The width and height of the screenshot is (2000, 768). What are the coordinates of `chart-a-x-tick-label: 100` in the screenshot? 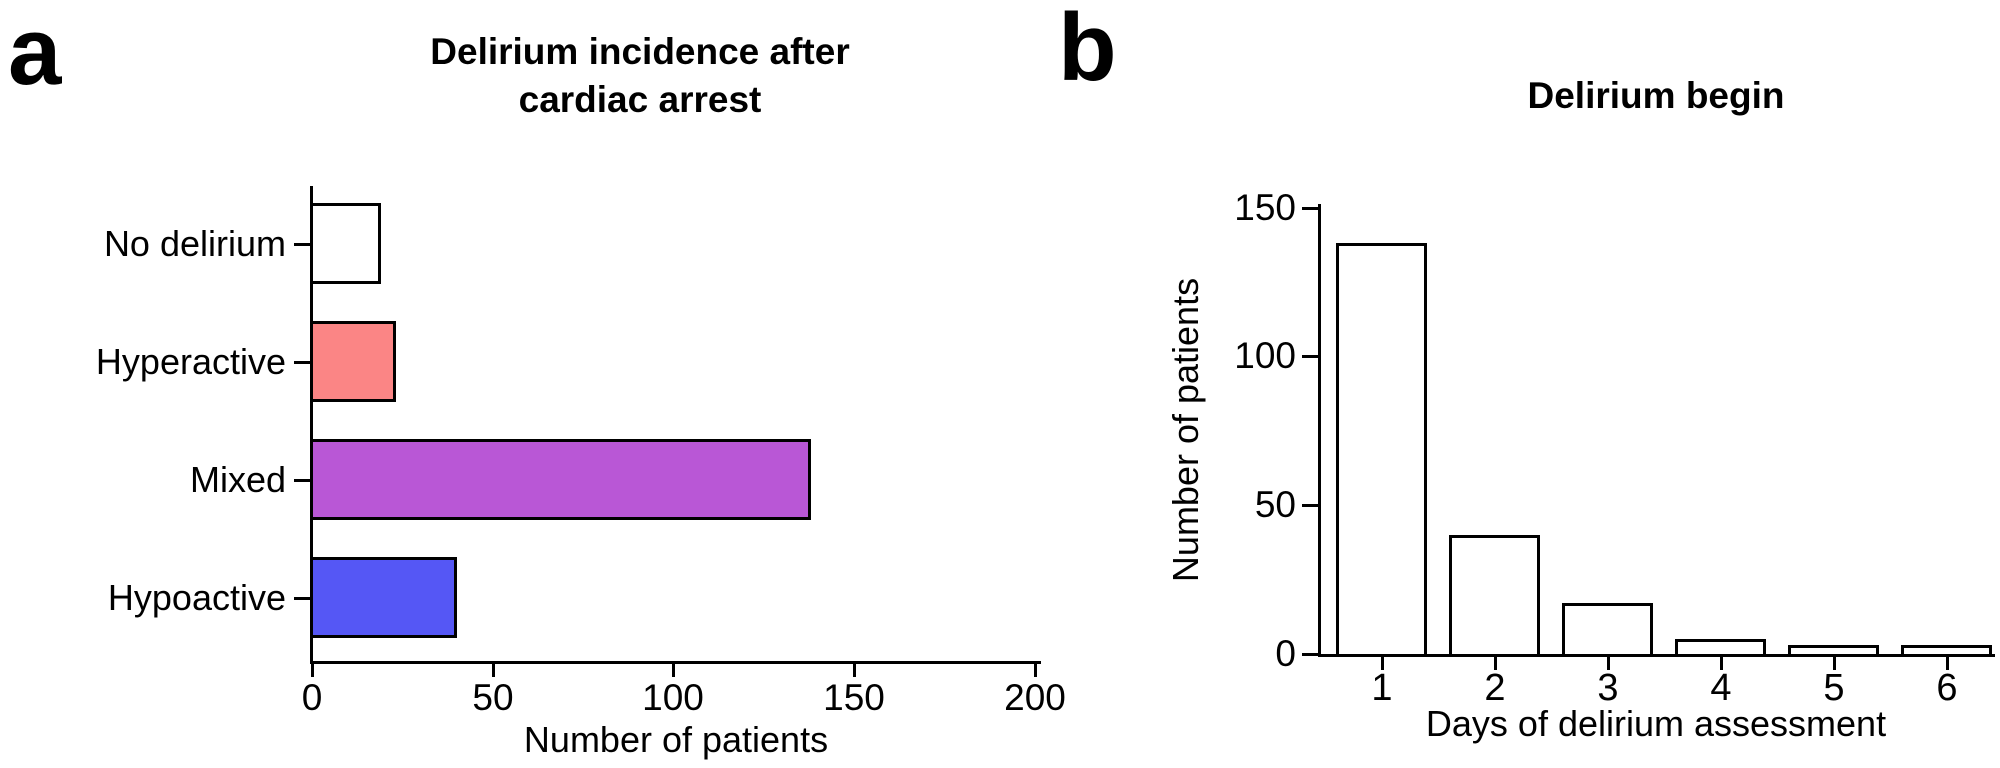 It's located at (673, 697).